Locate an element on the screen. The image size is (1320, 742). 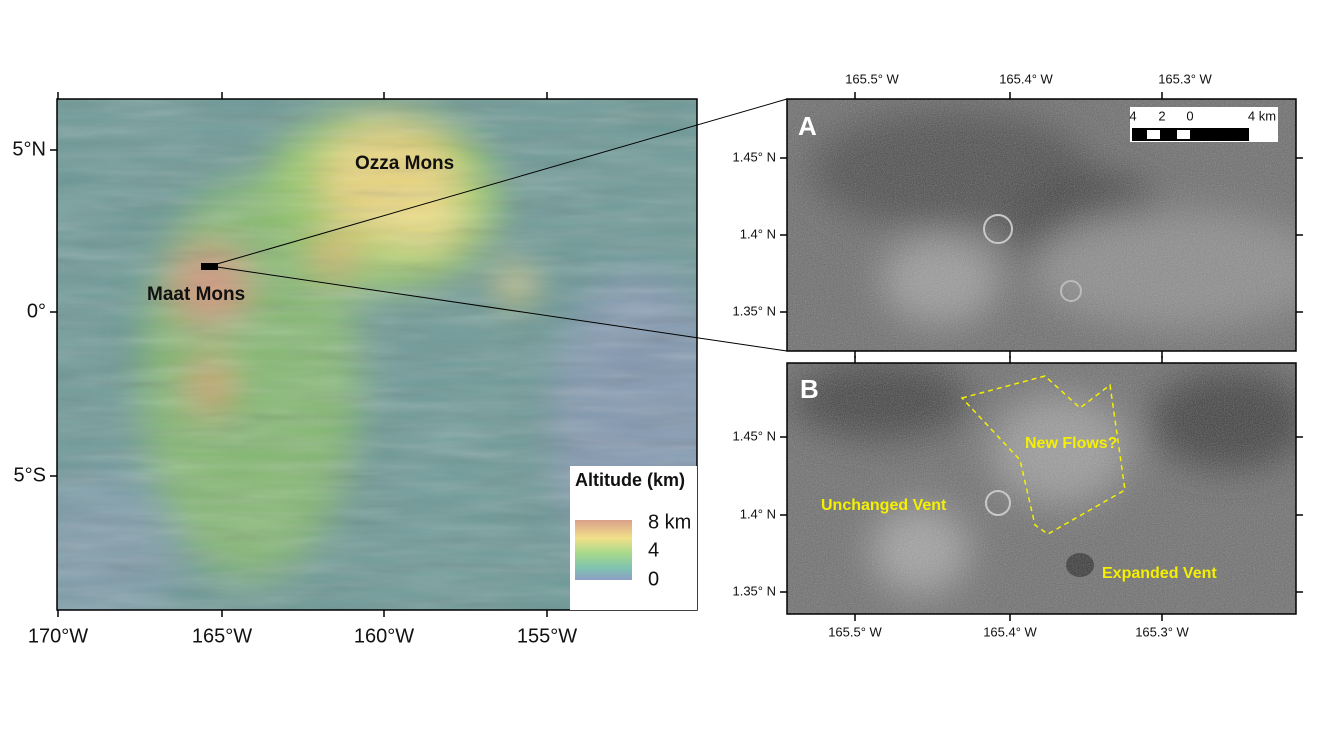
annotation: Unchanged Vent is located at coordinates (884, 505).